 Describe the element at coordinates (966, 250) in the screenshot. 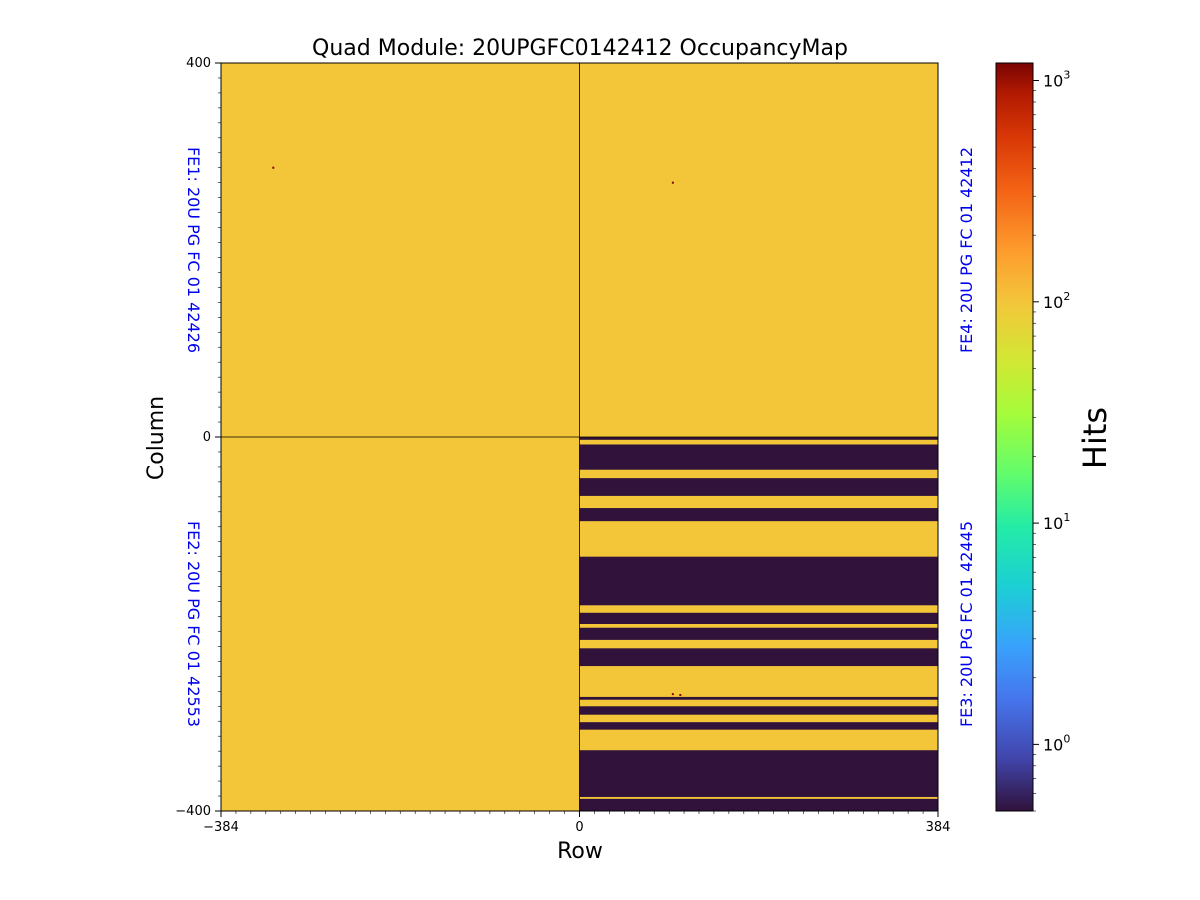

I see `fe4-label: FE4: 20U PG FC 01 42412` at that location.